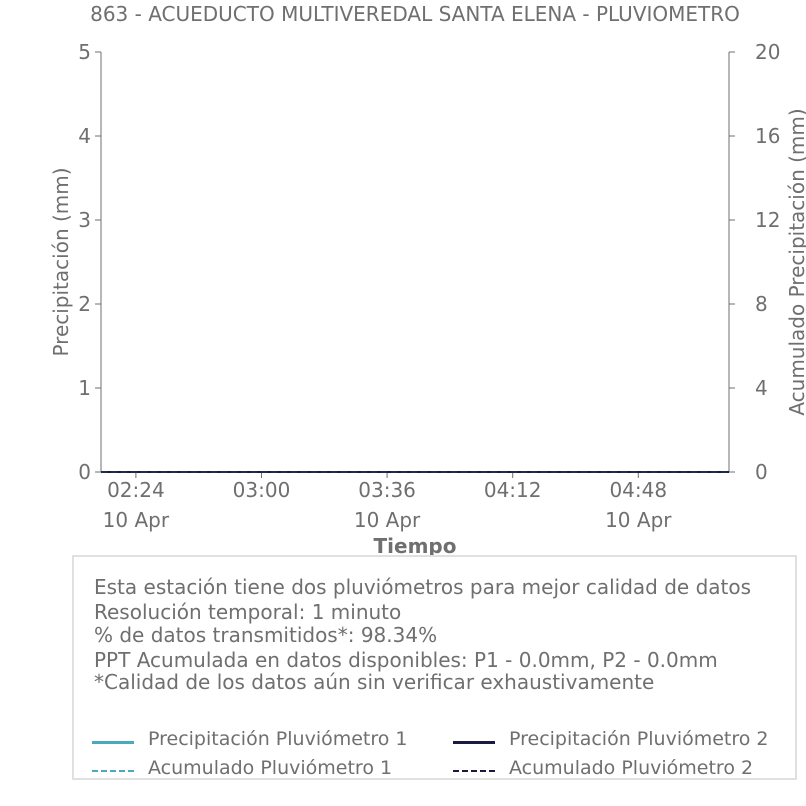 The height and width of the screenshot is (806, 806). Describe the element at coordinates (84, 52) in the screenshot. I see `y-tick-label: 5` at that location.